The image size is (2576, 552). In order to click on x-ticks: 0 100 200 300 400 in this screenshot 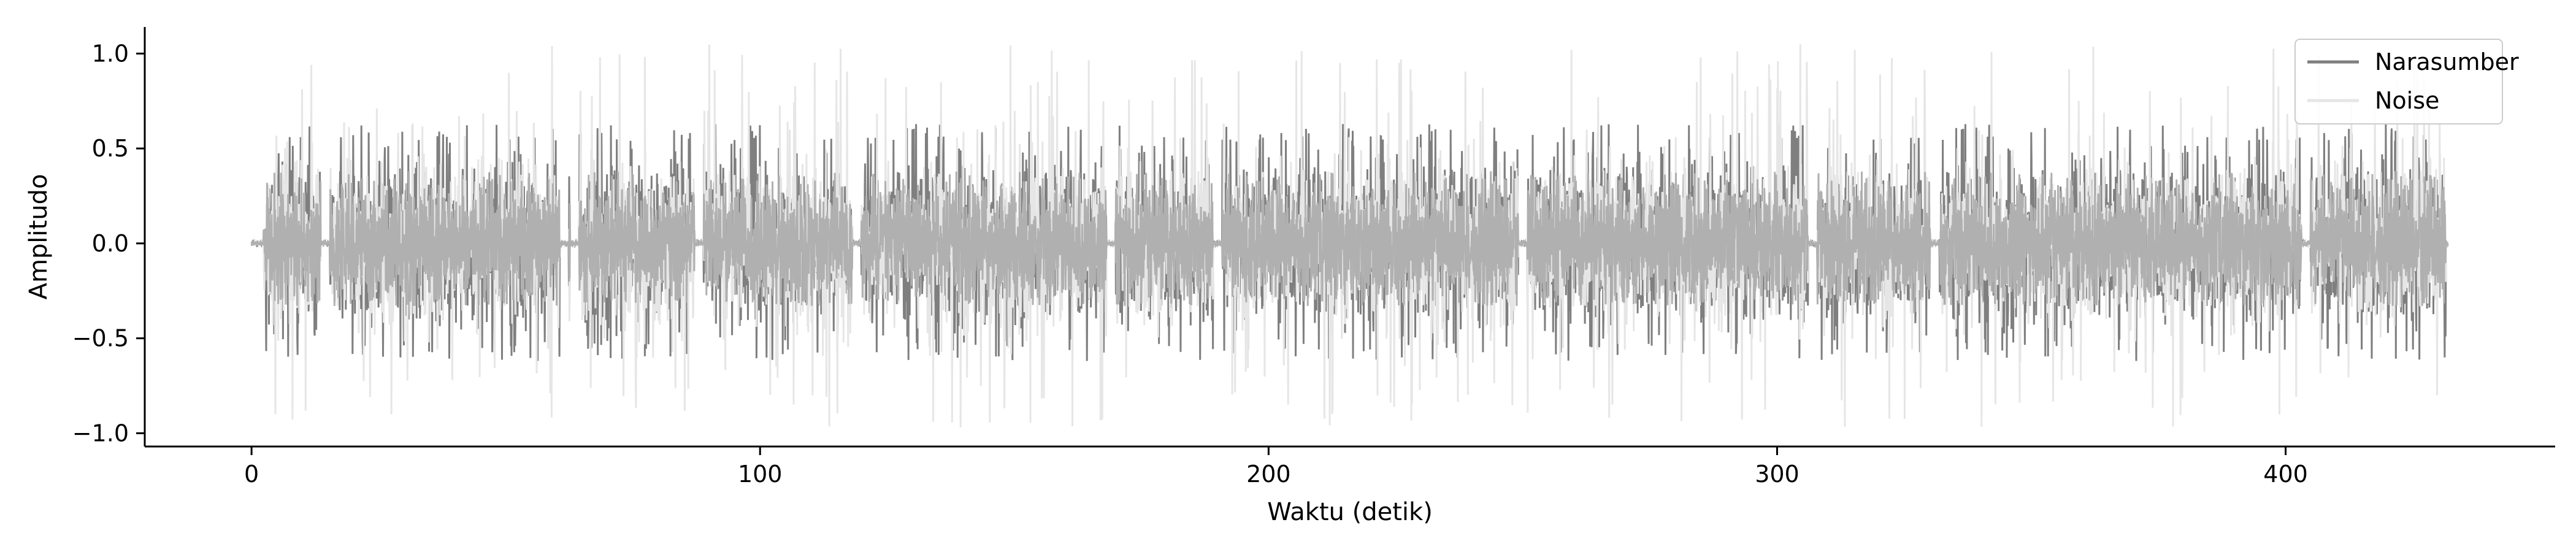, I will do `click(1276, 467)`.